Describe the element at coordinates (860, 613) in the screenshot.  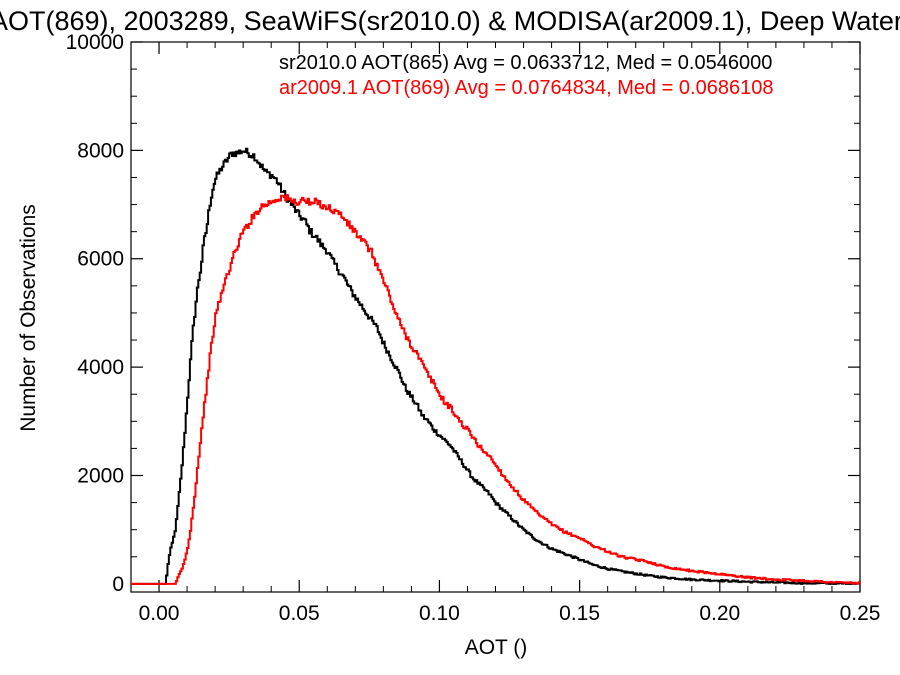
I see `x-tick-label: 0.25` at that location.